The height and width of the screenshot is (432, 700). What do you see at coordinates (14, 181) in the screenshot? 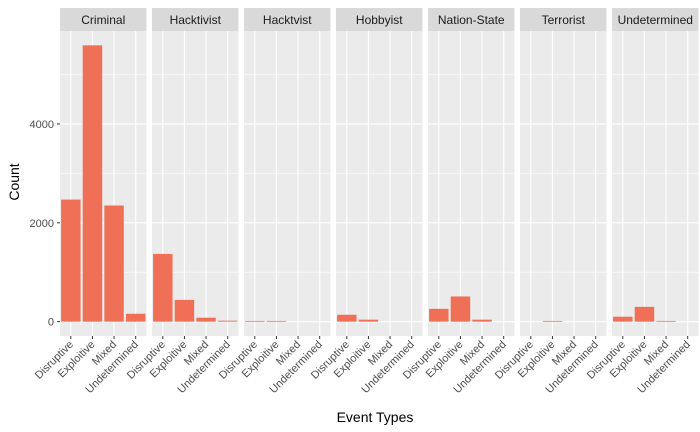
I see `y-axis-title: Count` at bounding box center [14, 181].